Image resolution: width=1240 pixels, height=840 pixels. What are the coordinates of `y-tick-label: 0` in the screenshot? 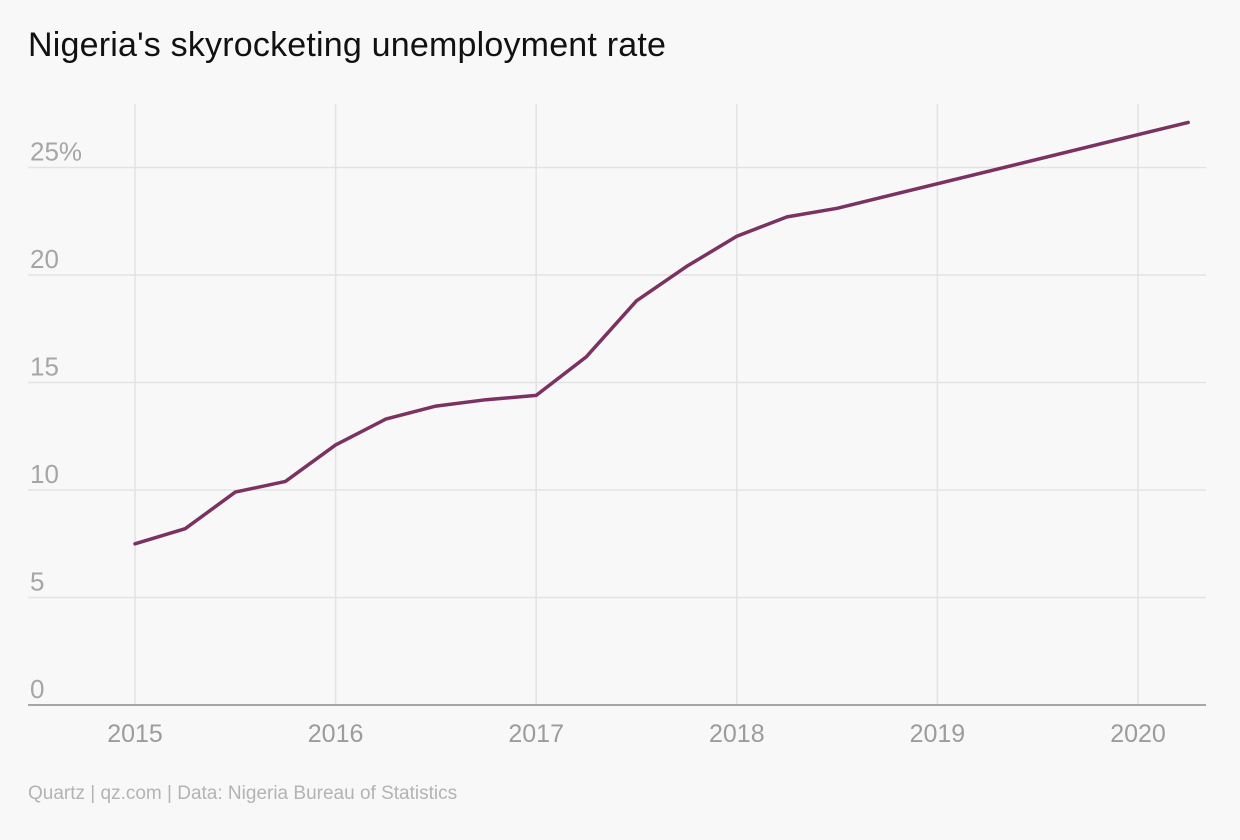 It's located at (37, 689).